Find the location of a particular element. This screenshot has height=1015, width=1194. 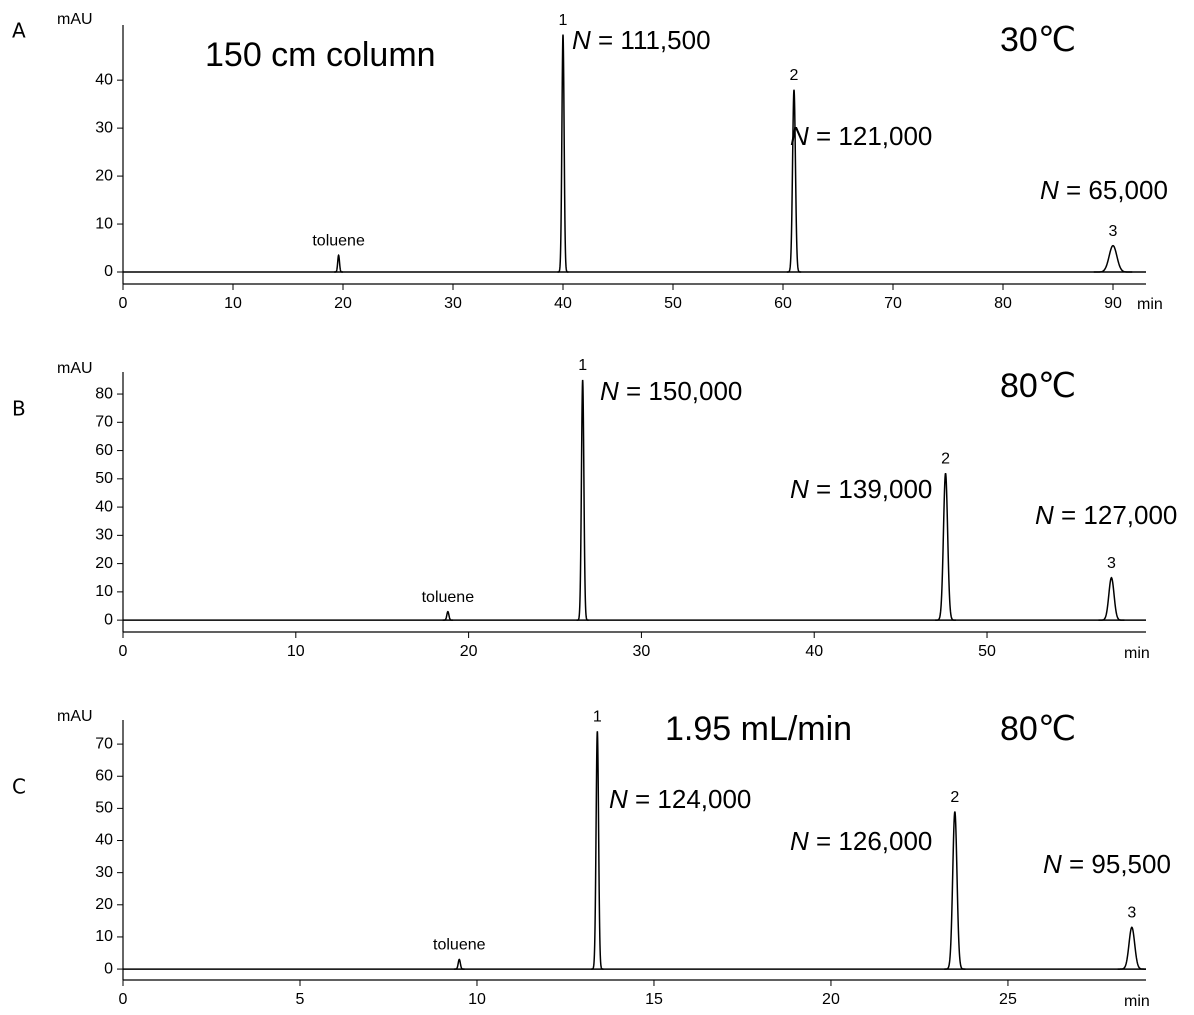

plate-count: N = 124,000 is located at coordinates (680, 799).